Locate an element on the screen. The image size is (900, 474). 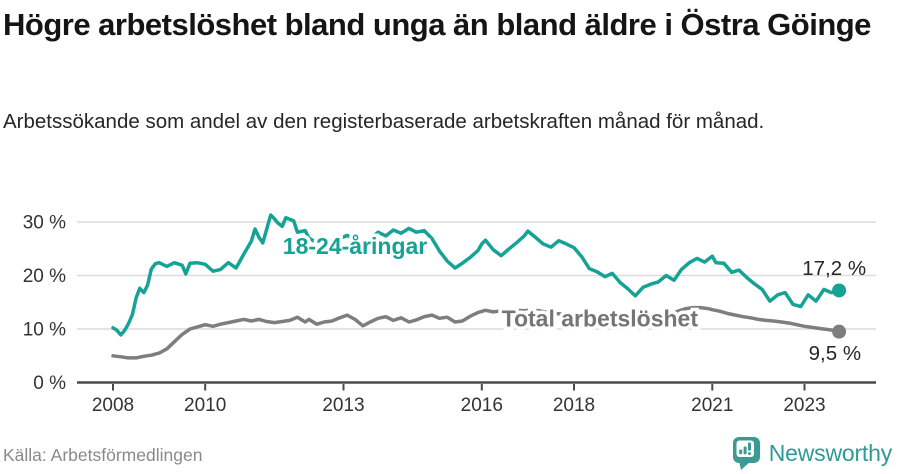
y-axis-label: 30 % is located at coordinates (44, 223).